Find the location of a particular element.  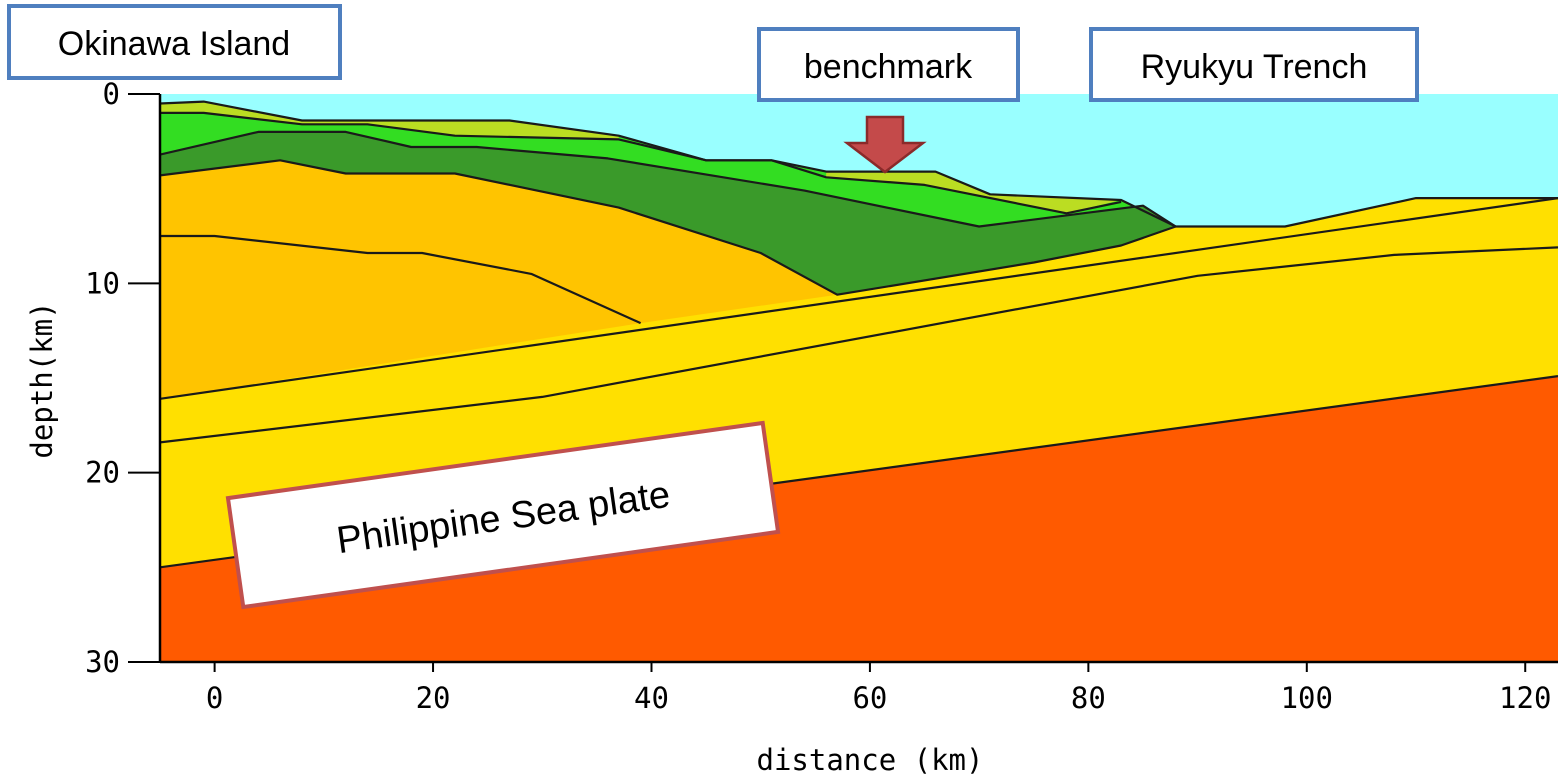

okinawa-callout: Okinawa Island is located at coordinates (174, 42).